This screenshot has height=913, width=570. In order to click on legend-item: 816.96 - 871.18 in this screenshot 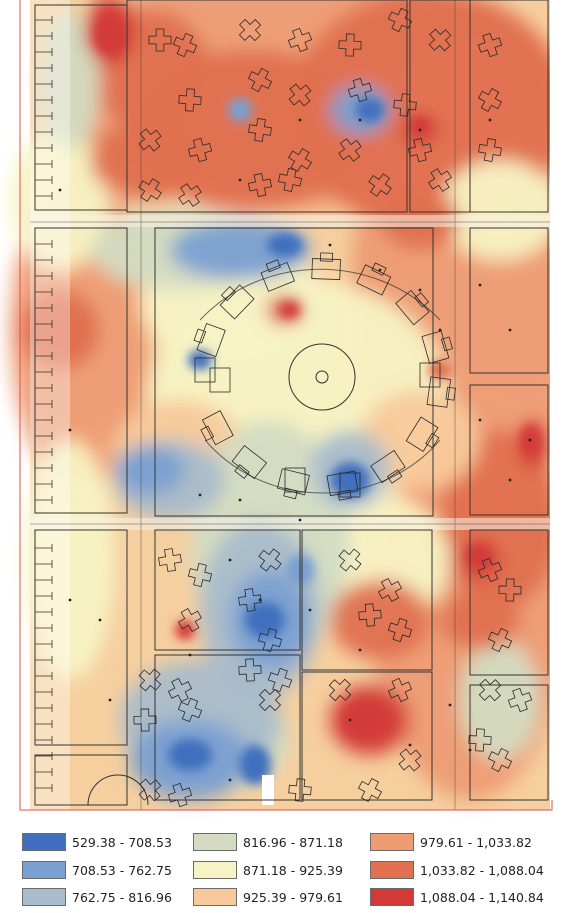, I will do `click(268, 842)`.